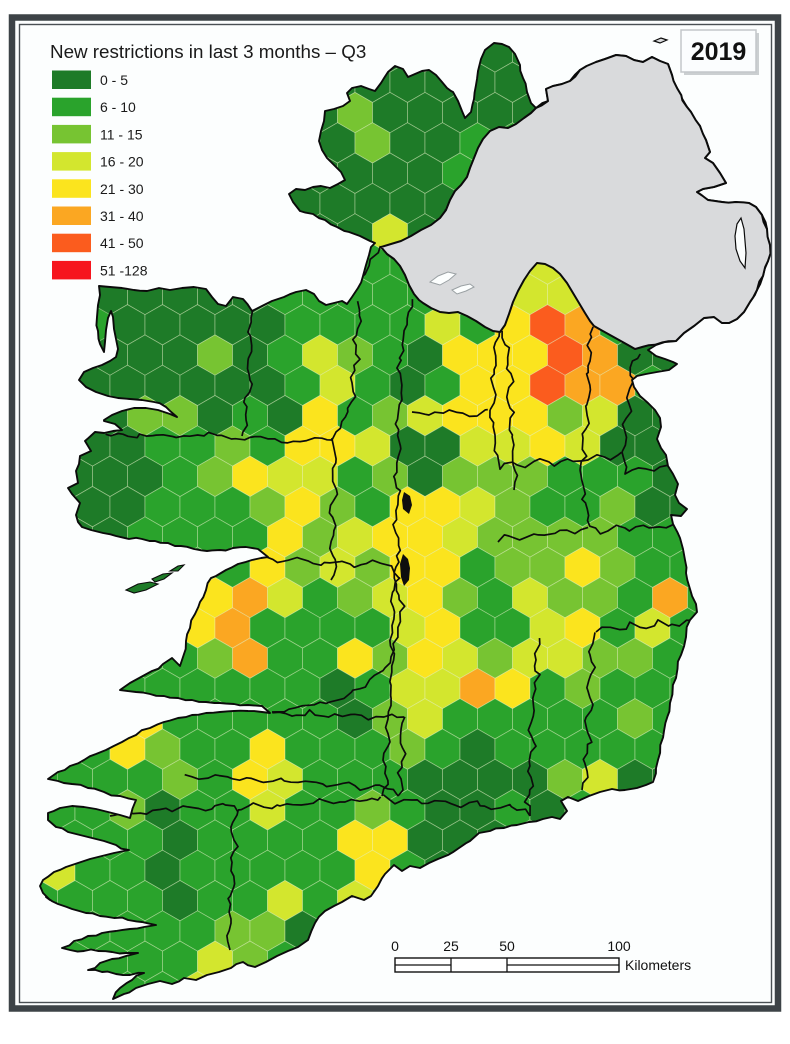 This screenshot has width=790, height=1044. What do you see at coordinates (122, 189) in the screenshot?
I see `svg-text: 21 - 30` at bounding box center [122, 189].